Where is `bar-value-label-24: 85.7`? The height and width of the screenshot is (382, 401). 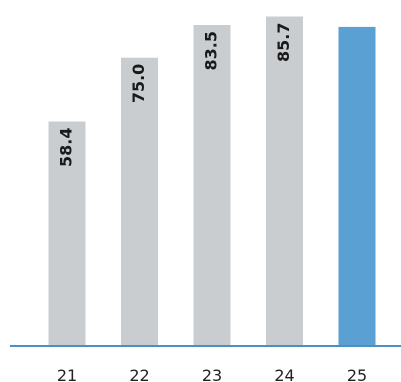
bar-value-label-24: 85.7 is located at coordinates (283, 42).